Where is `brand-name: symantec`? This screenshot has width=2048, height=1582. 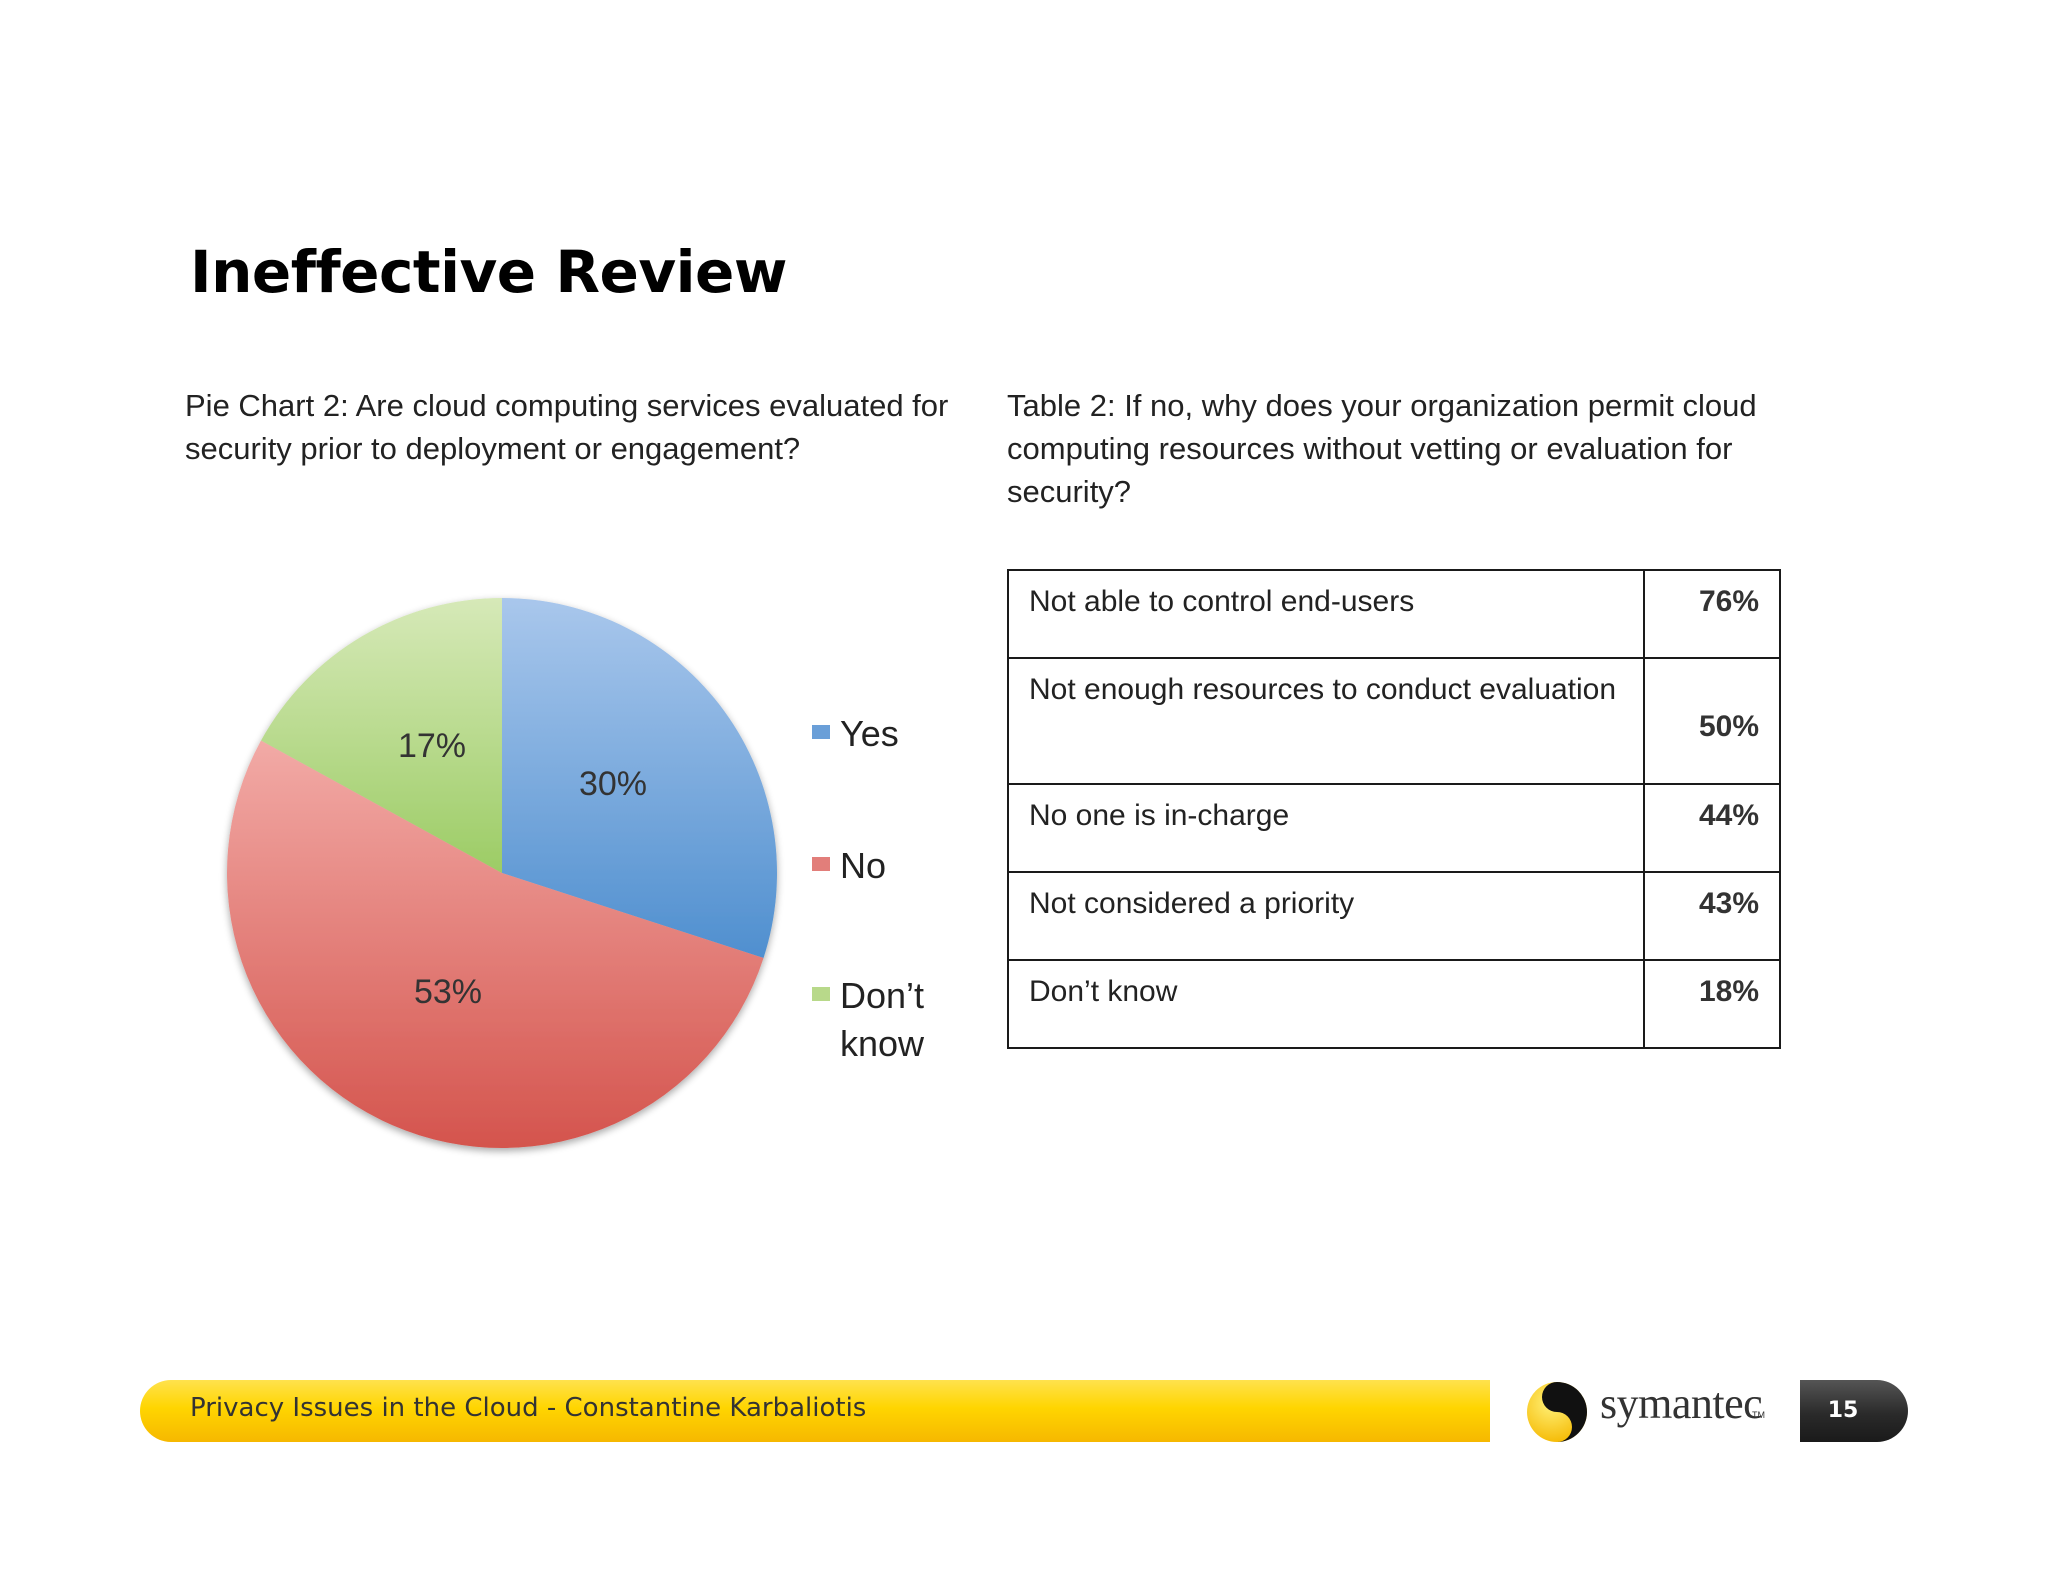
brand-name: symantec is located at coordinates (1681, 1403).